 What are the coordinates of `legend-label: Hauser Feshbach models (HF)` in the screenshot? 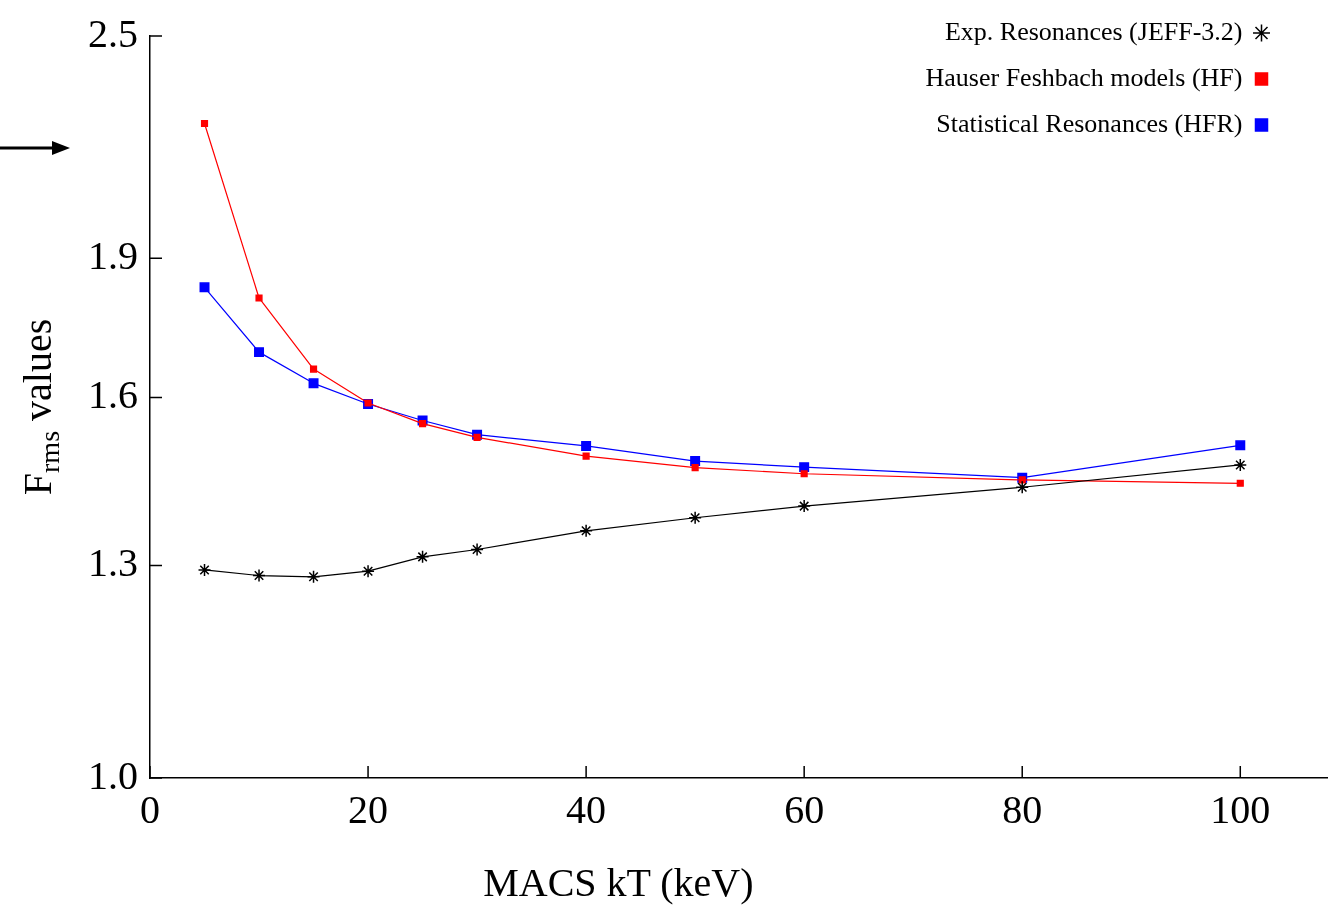 It's located at (1084, 77).